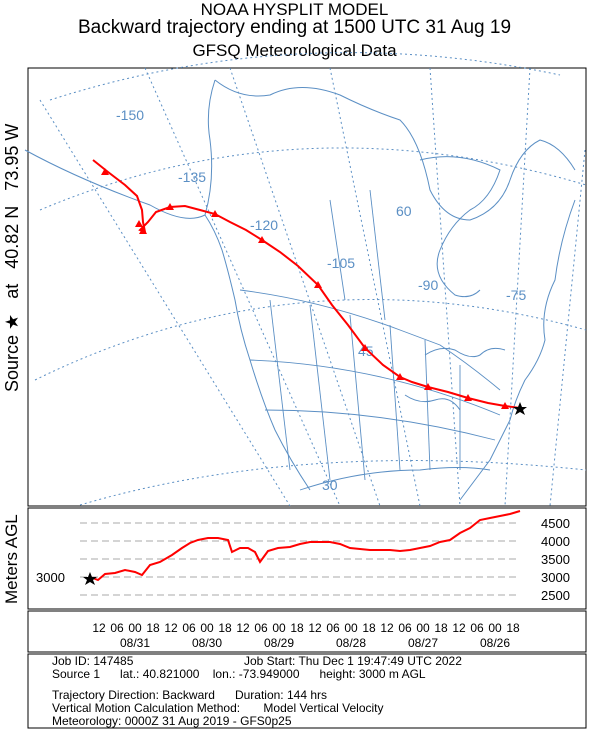 This screenshot has height=730, width=589. I want to click on date-label: 08/28, so click(351, 643).